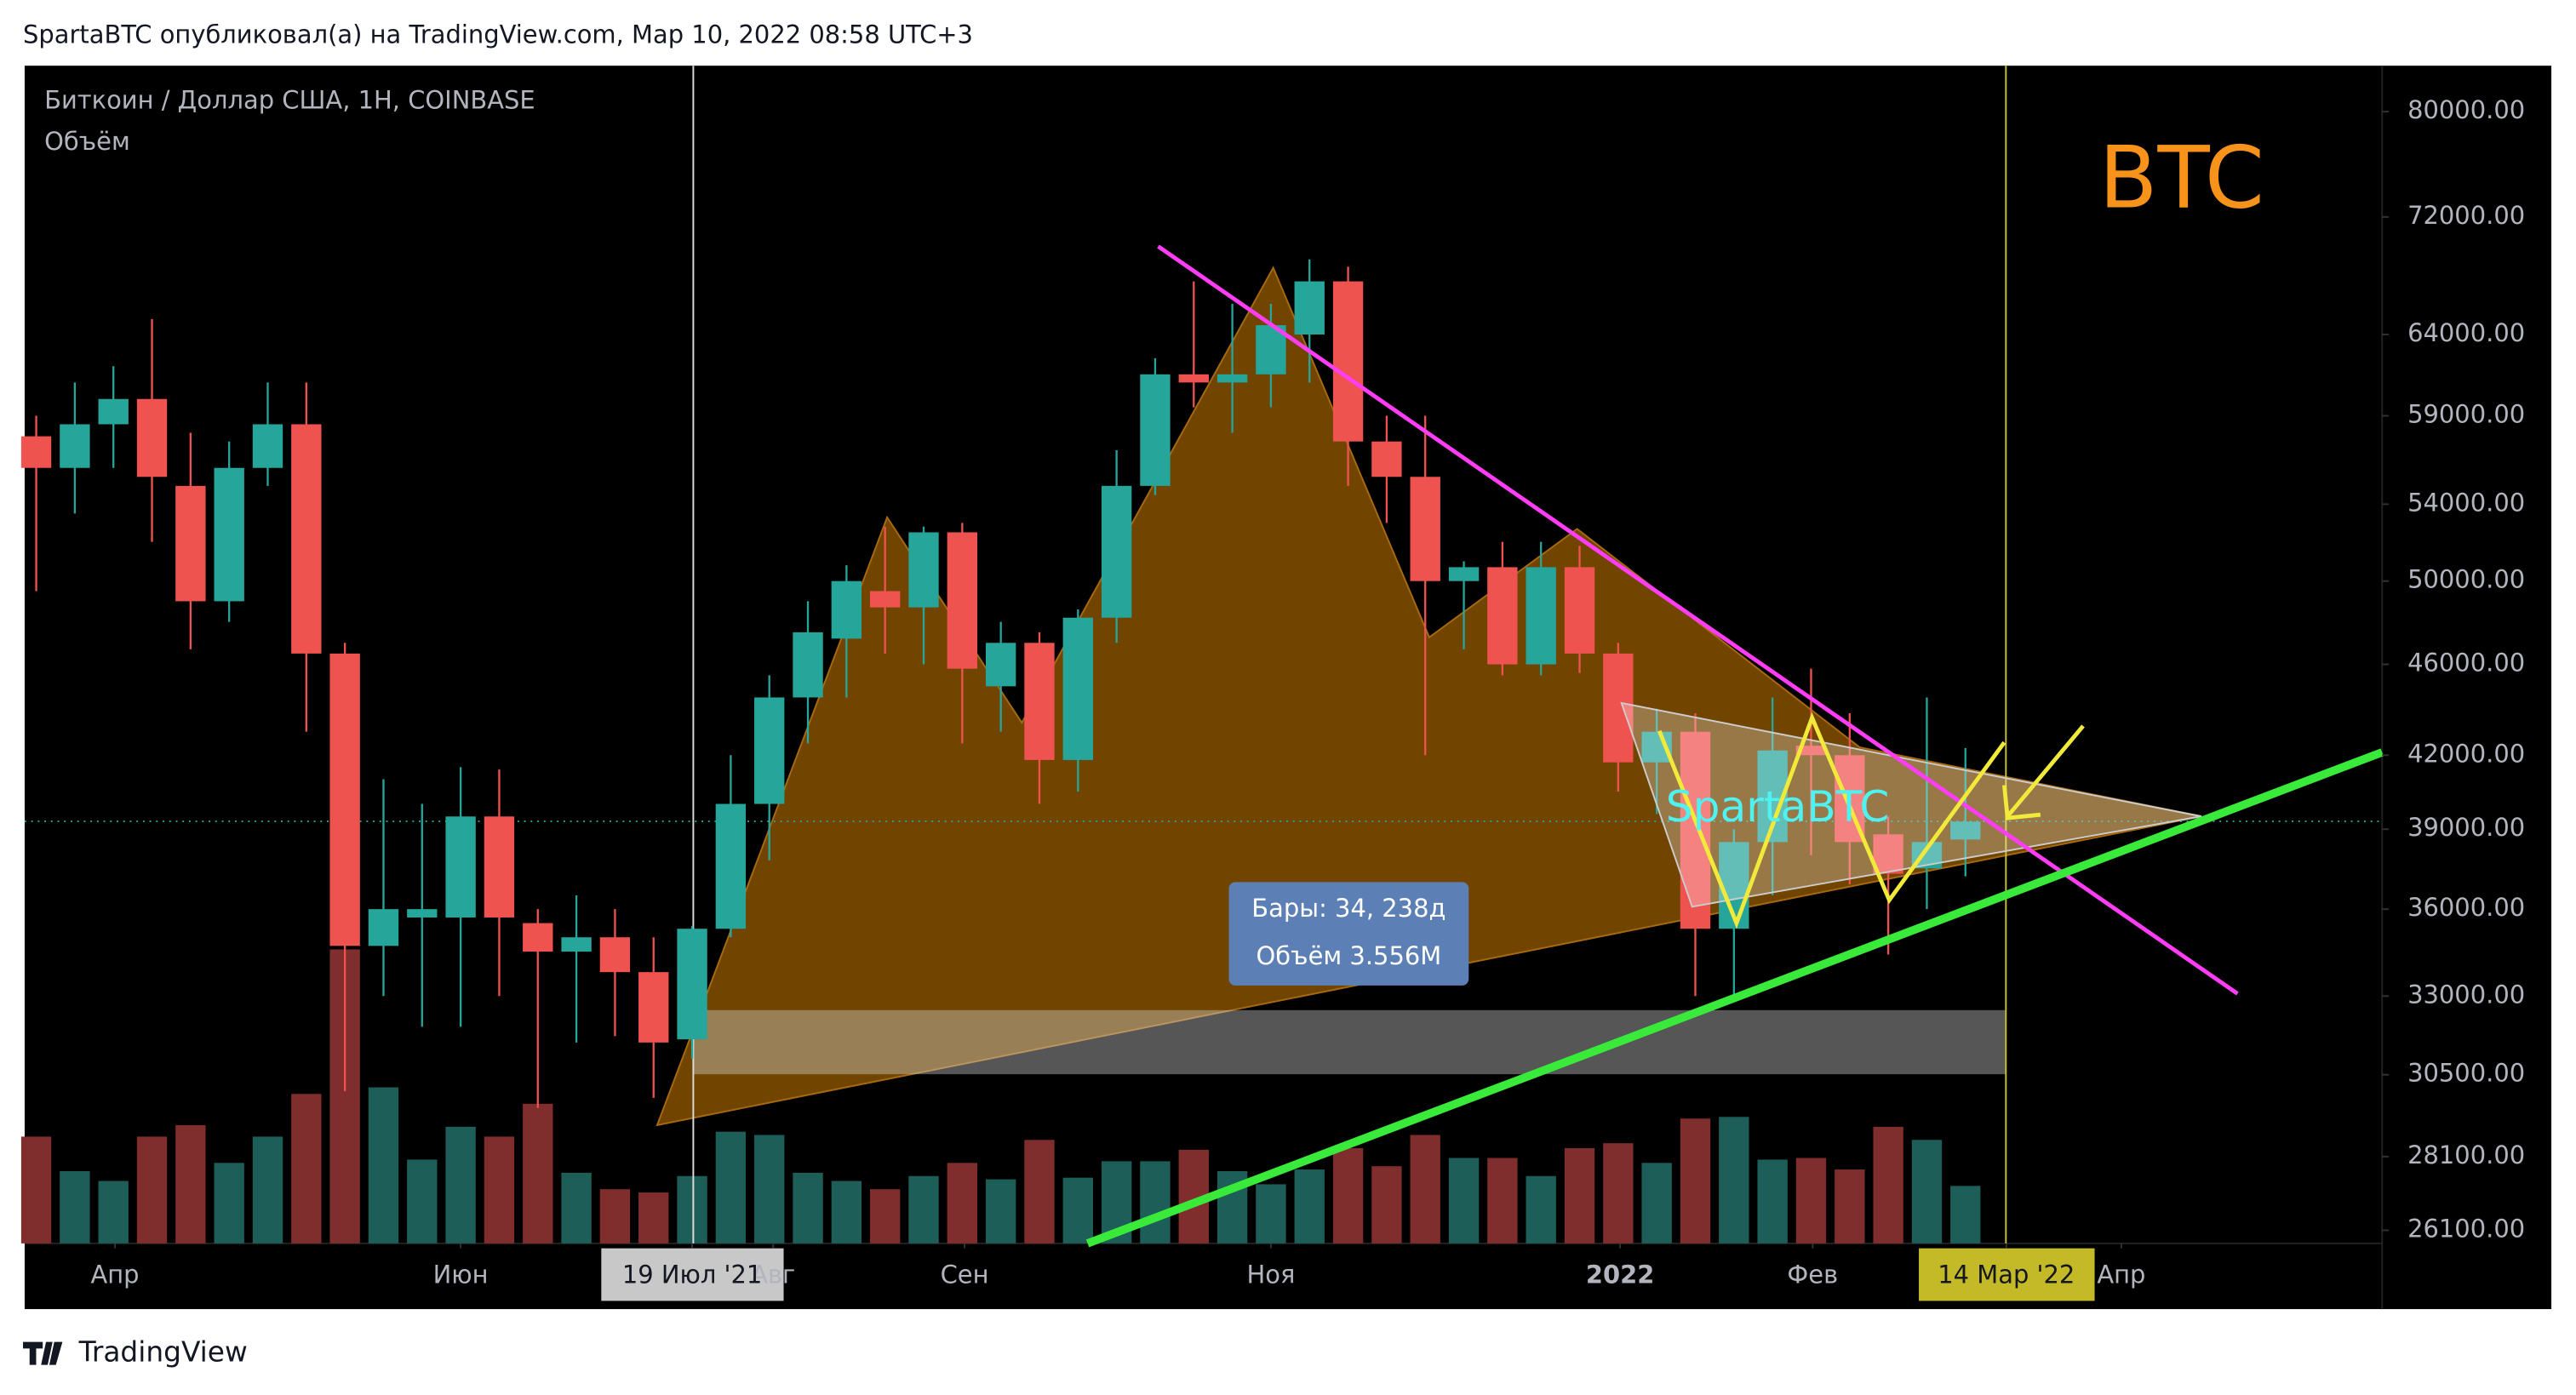  Describe the element at coordinates (1349, 1042) in the screenshot. I see `range-box` at that location.